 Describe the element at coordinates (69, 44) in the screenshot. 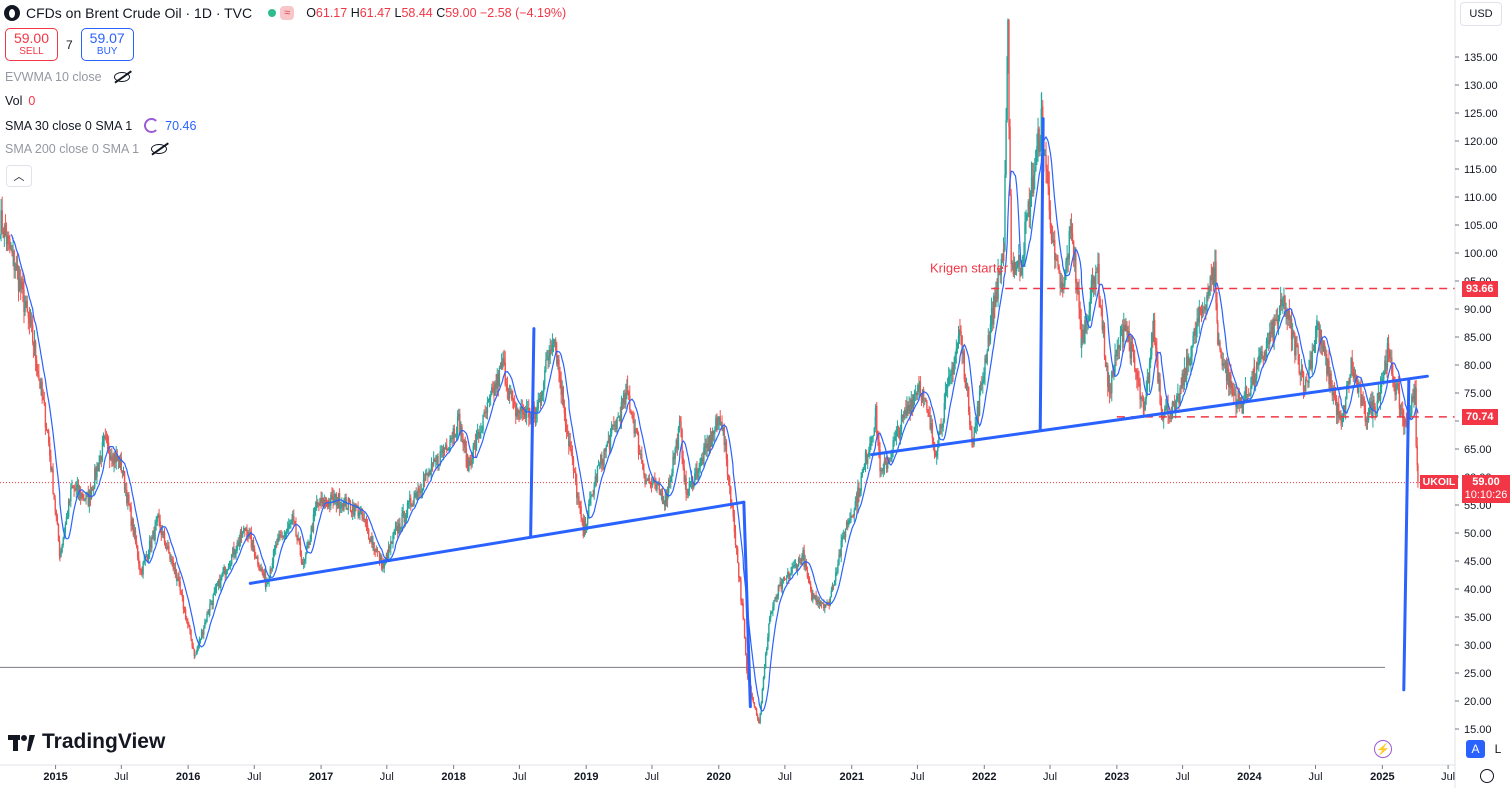

I see `trade-panel: 59.00 SELL 7 59.07 BUY` at that location.